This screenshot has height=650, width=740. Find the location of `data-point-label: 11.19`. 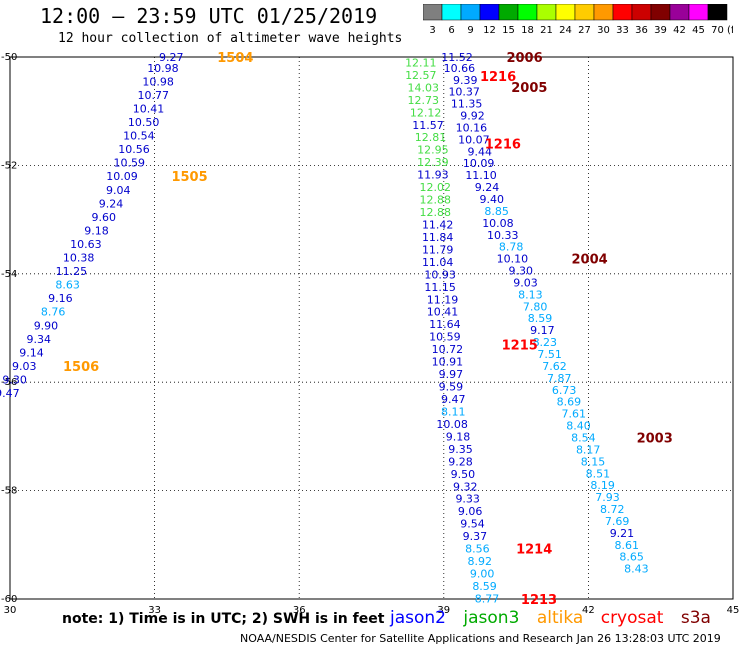

data-point-label: 11.19 is located at coordinates (443, 299).